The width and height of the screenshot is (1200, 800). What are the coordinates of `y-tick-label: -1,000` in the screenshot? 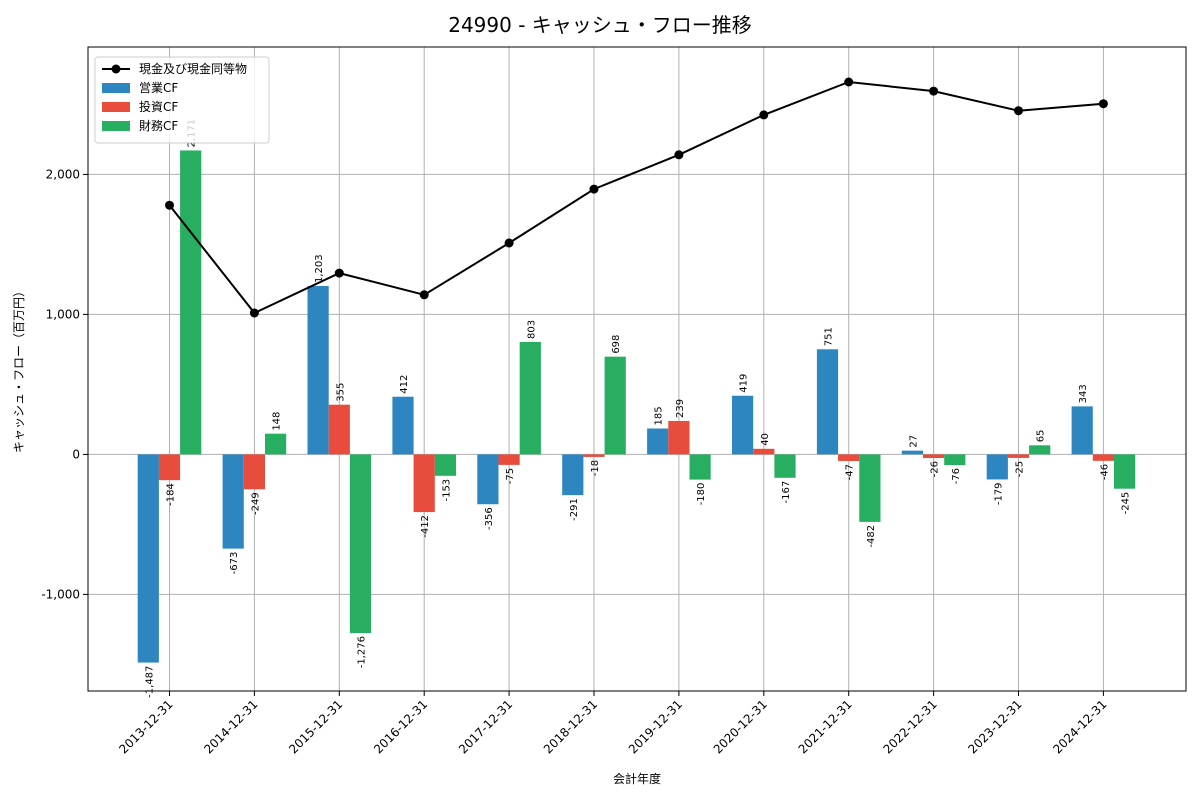 It's located at (60, 594).